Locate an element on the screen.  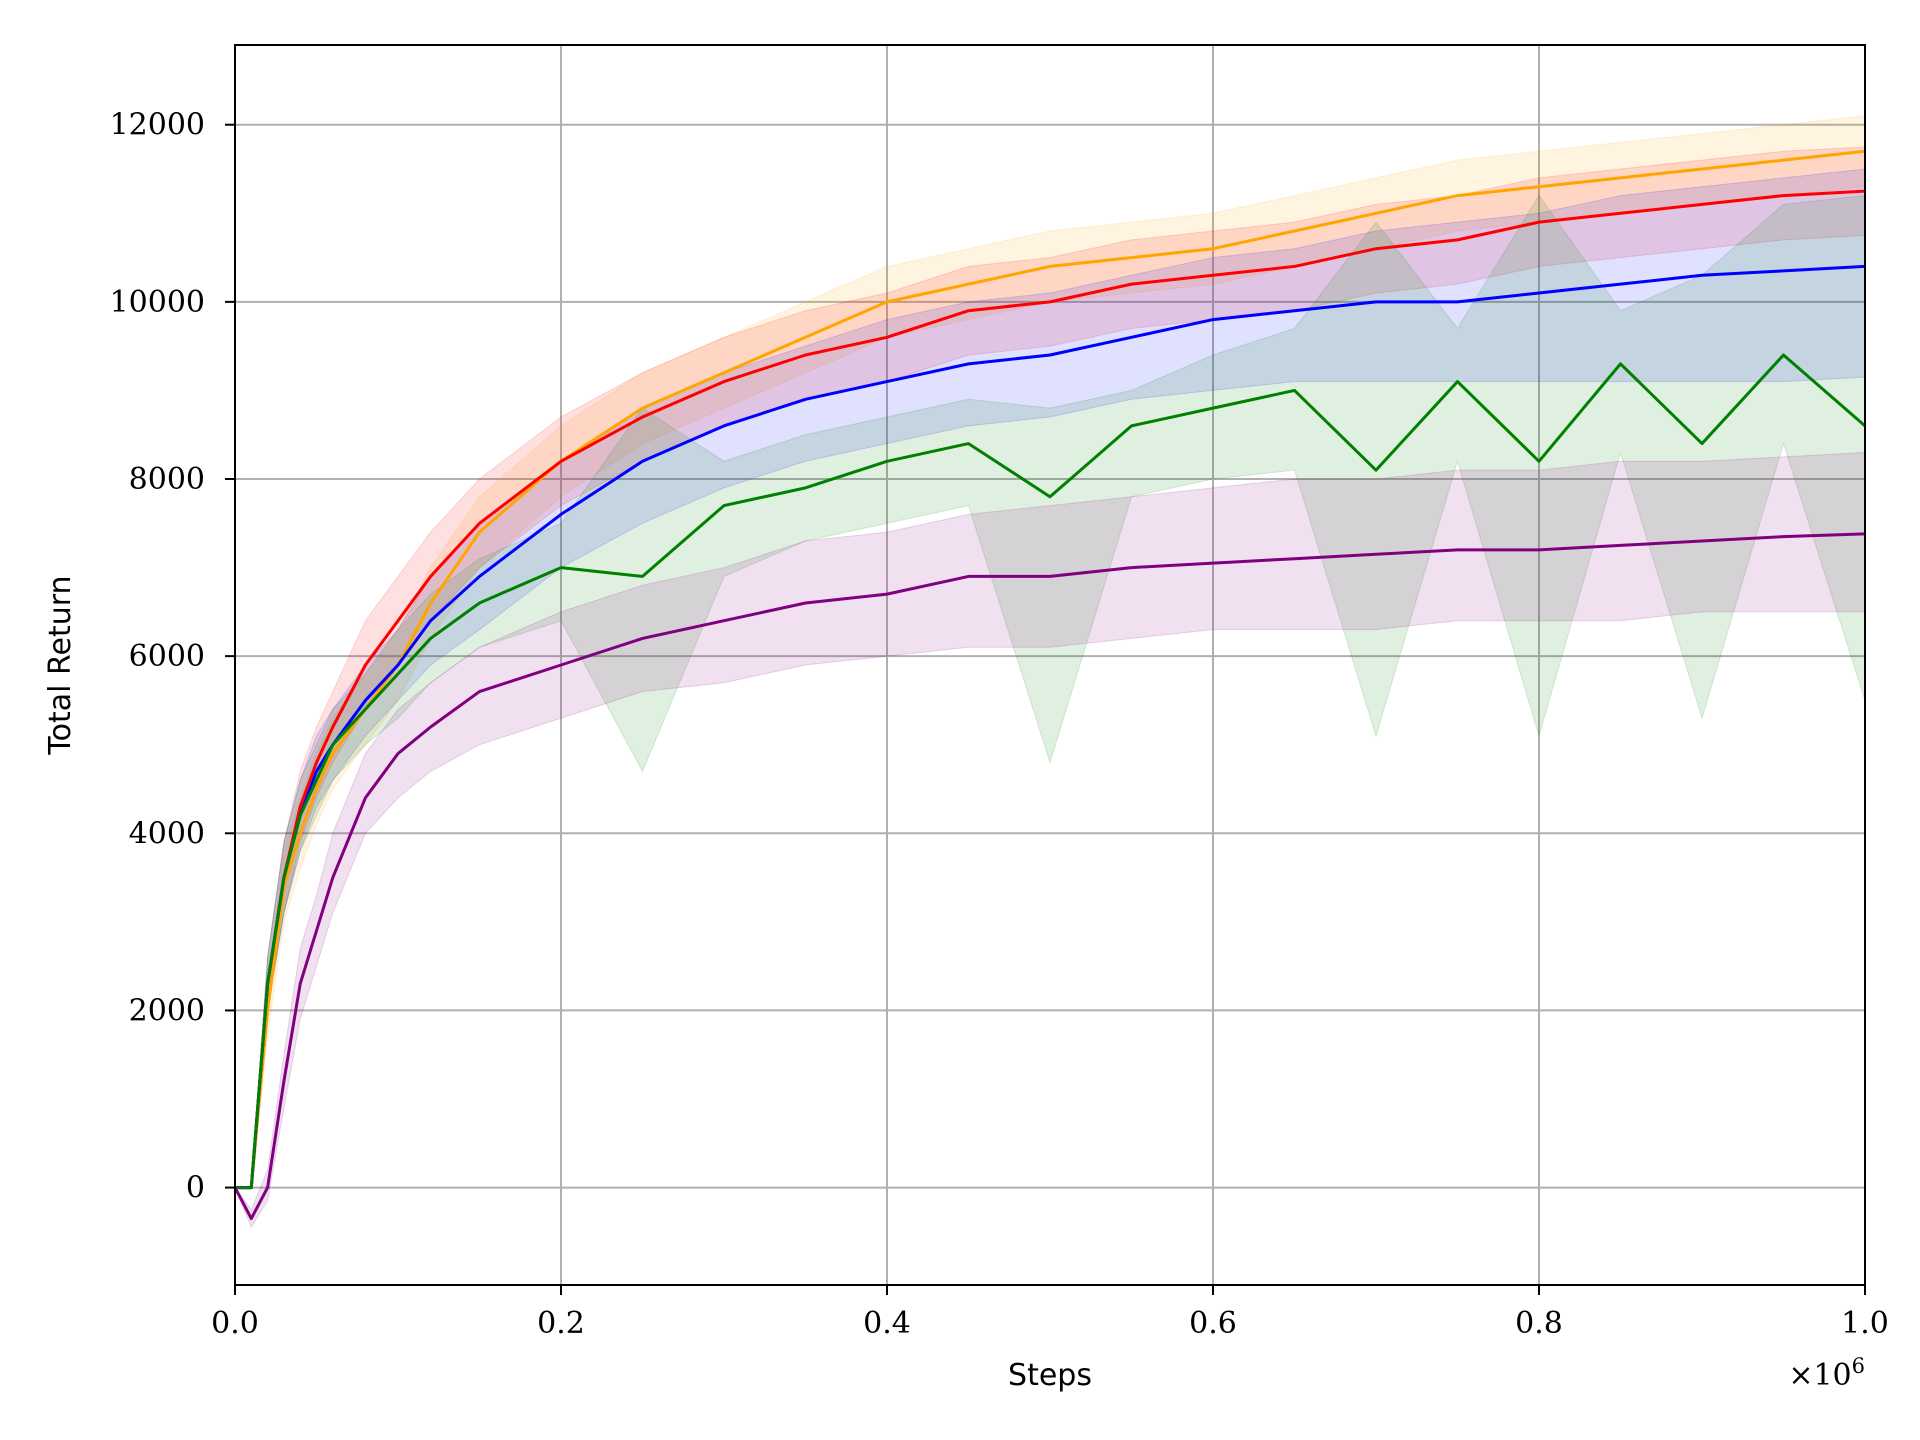
y-tick-label: 10000 is located at coordinates (157, 302).